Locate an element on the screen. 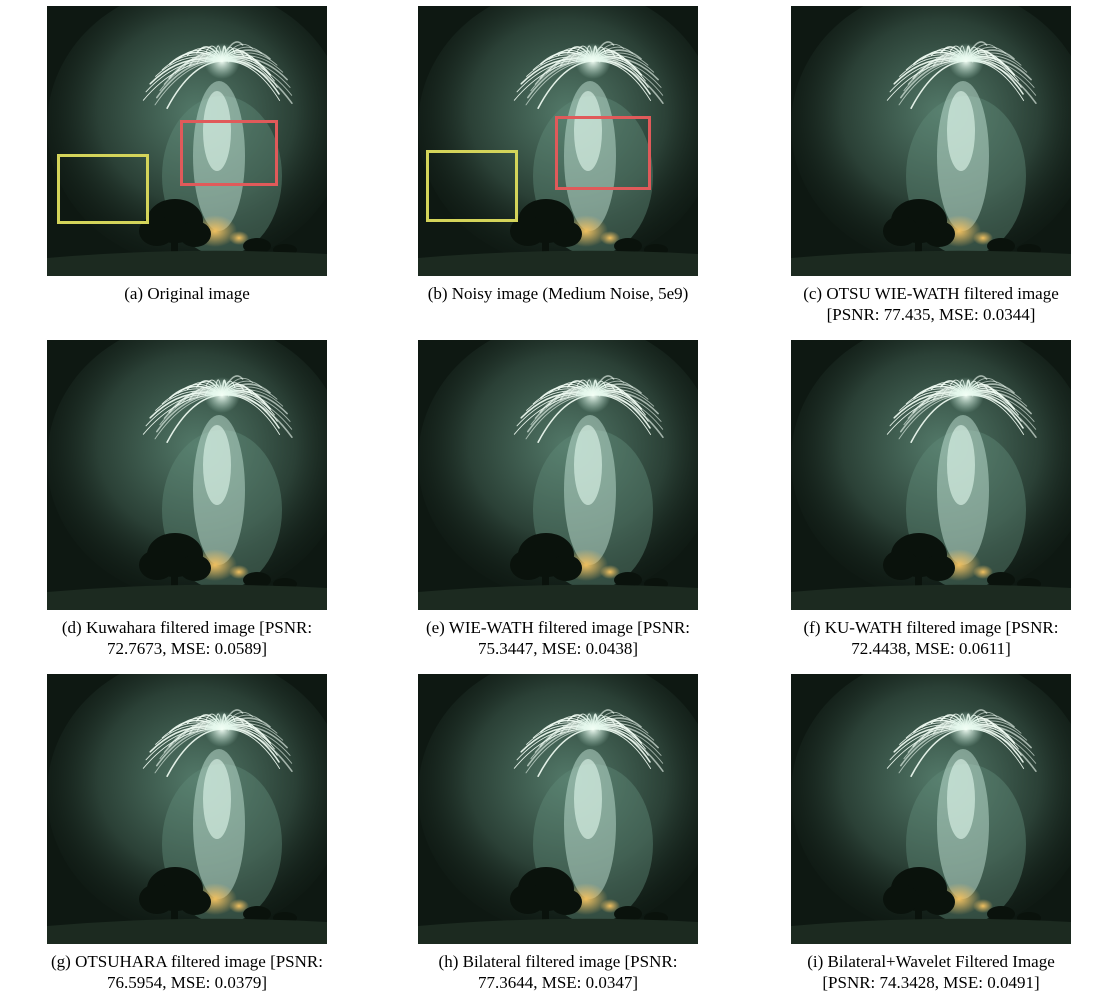 The height and width of the screenshot is (1008, 1093). panel-image-h is located at coordinates (558, 809).